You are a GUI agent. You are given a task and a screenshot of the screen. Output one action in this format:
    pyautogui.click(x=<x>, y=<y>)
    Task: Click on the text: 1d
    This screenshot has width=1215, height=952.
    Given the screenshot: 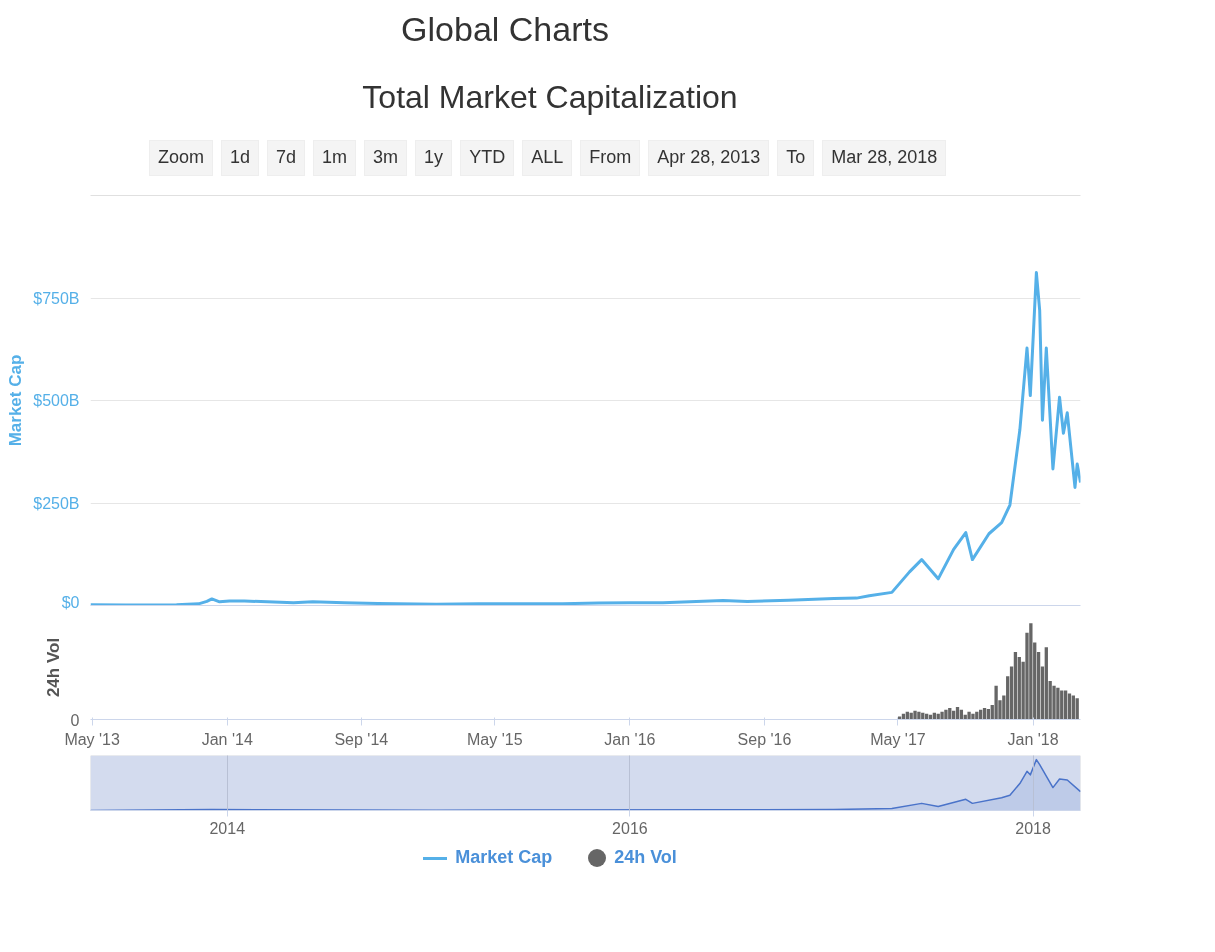 What is the action you would take?
    pyautogui.click(x=240, y=158)
    